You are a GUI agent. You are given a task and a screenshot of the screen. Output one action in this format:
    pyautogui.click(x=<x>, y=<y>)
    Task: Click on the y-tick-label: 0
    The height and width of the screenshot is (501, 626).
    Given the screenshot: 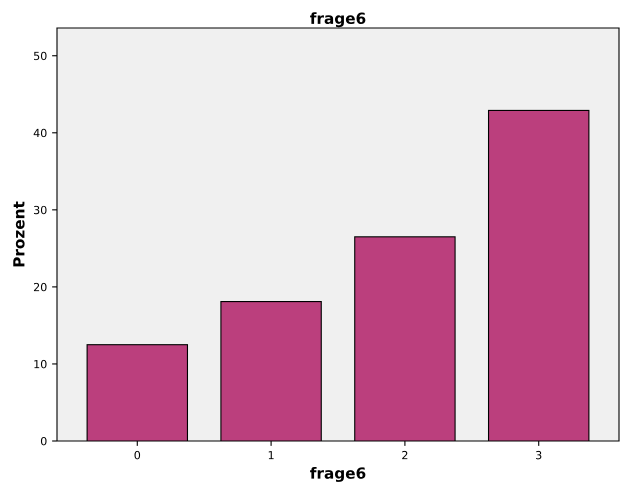 What is the action you would take?
    pyautogui.click(x=43, y=441)
    